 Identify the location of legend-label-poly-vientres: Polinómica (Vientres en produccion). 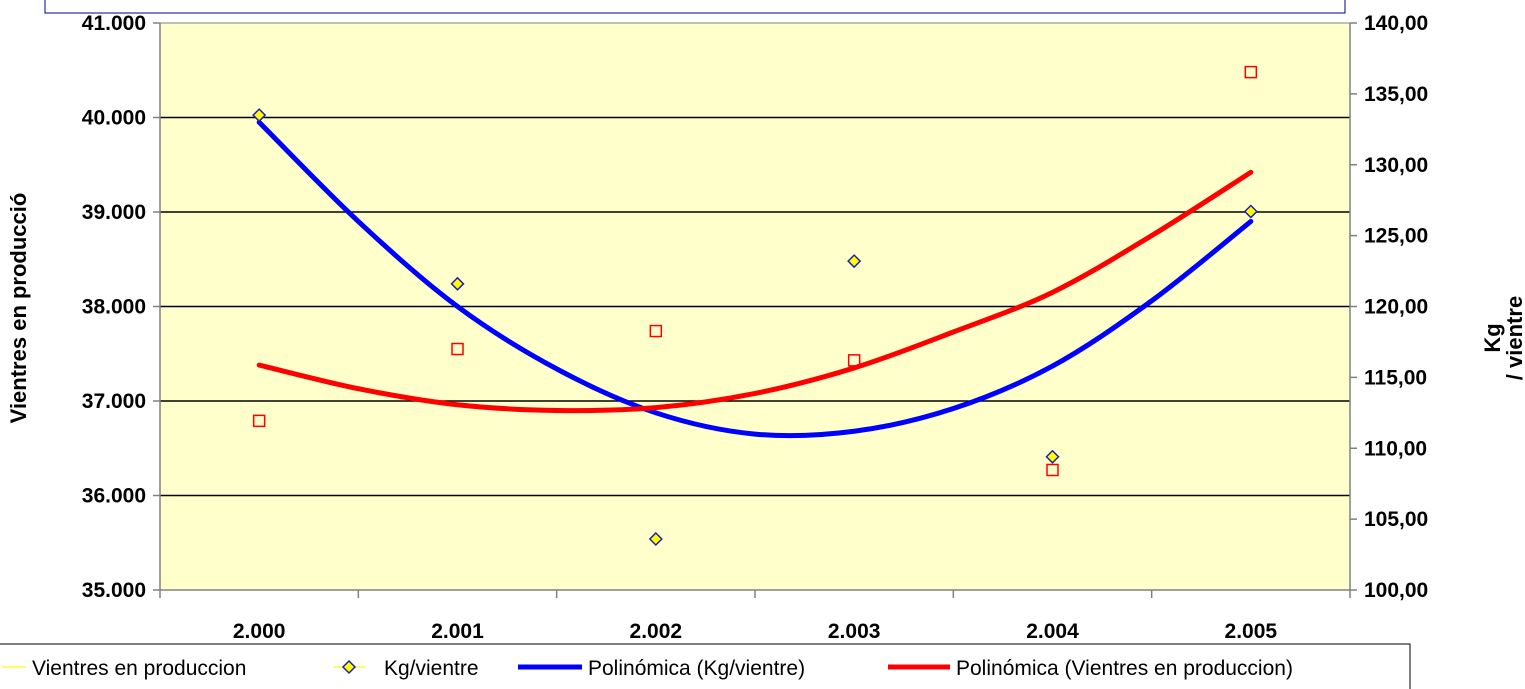
(1124, 668).